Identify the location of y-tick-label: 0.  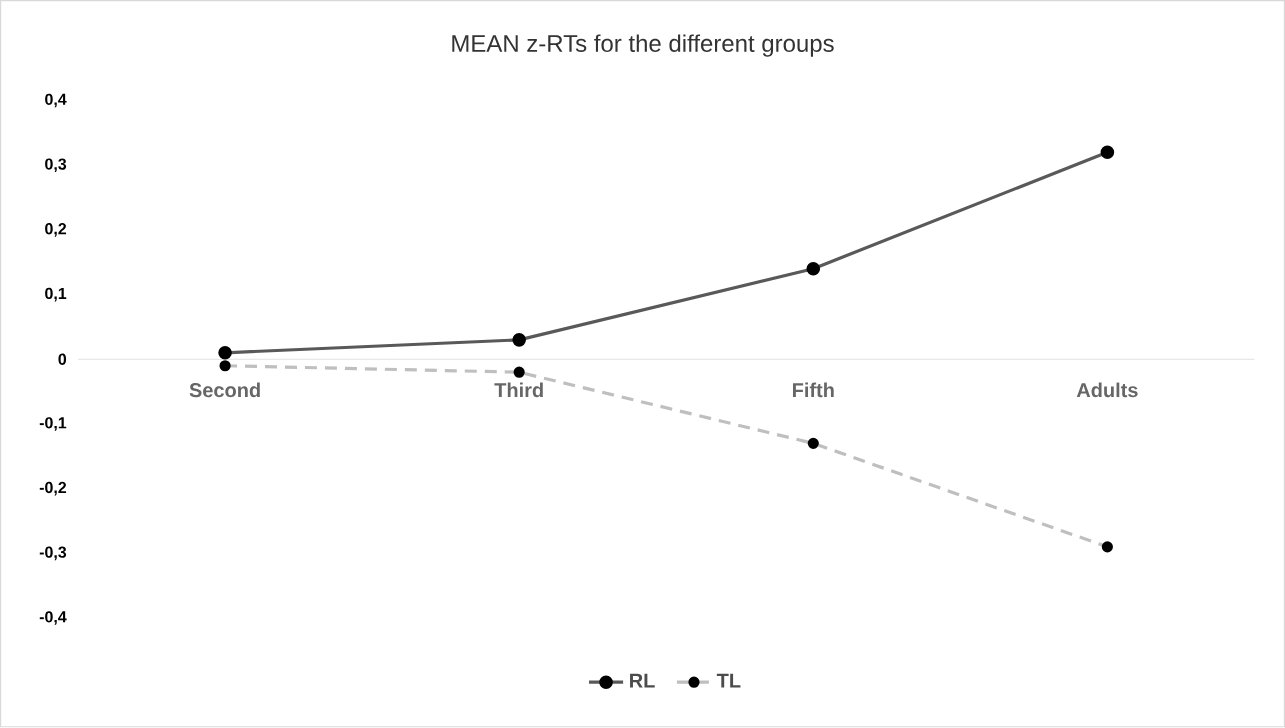
(62, 359).